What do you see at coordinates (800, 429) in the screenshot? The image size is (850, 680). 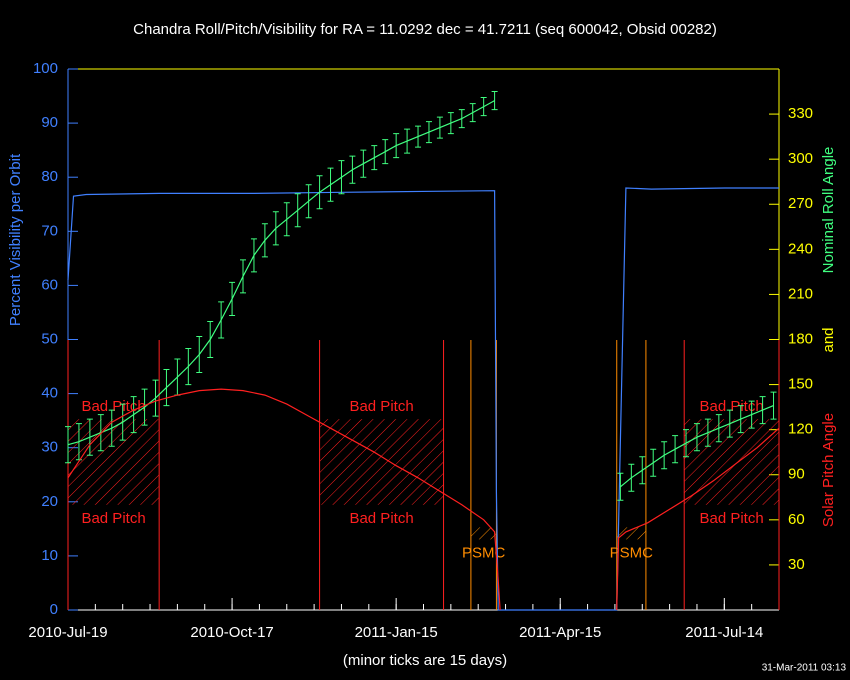 I see `y2-tick-label: 120` at bounding box center [800, 429].